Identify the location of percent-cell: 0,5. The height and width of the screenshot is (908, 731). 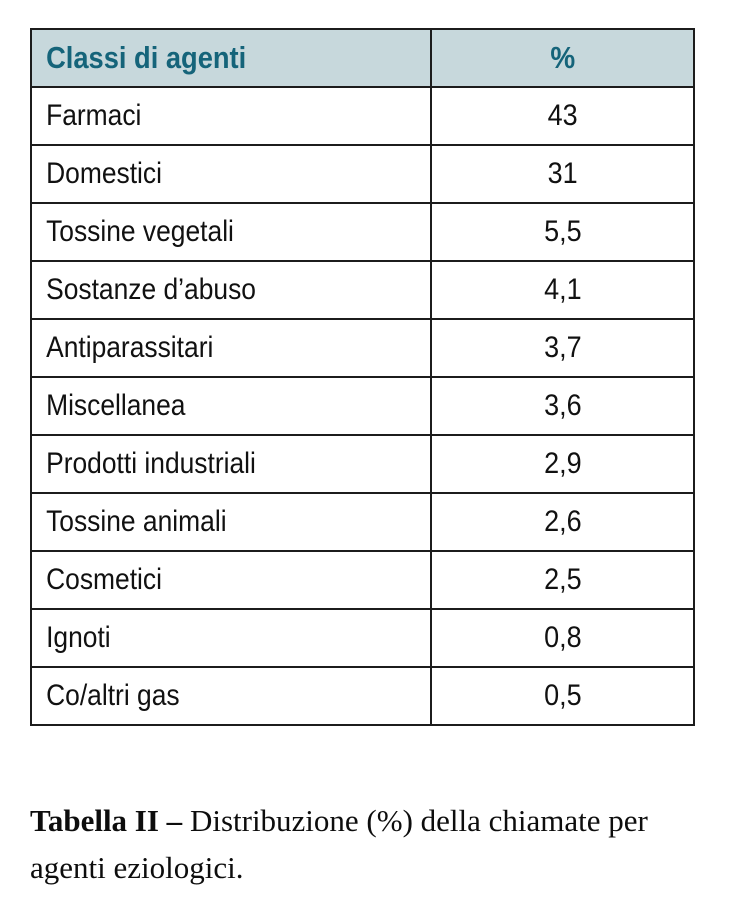
(562, 696).